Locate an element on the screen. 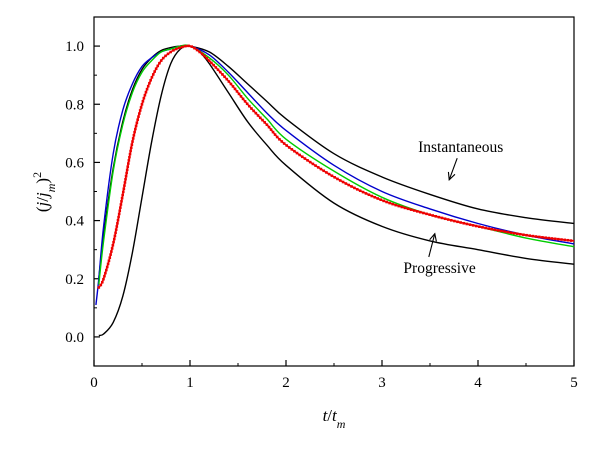  y-tick-label: 1.0 is located at coordinates (74, 47).